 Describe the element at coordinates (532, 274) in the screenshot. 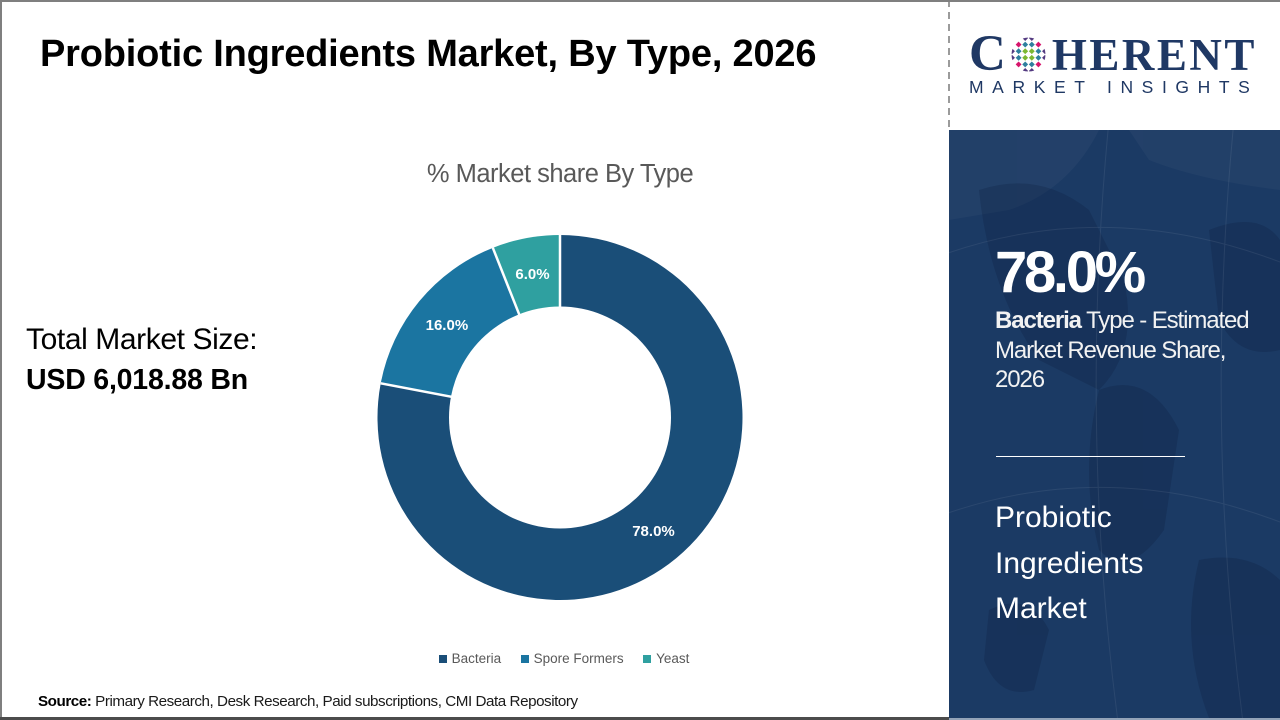

I see `svg-text: 6.0%` at that location.